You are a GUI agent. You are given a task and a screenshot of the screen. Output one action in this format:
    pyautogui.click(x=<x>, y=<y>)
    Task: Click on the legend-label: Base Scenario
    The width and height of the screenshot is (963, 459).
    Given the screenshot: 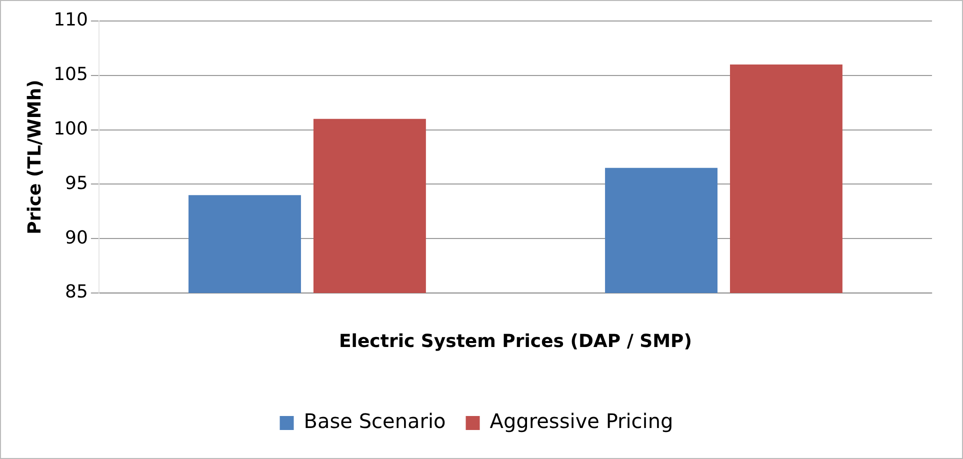 What is the action you would take?
    pyautogui.click(x=375, y=421)
    